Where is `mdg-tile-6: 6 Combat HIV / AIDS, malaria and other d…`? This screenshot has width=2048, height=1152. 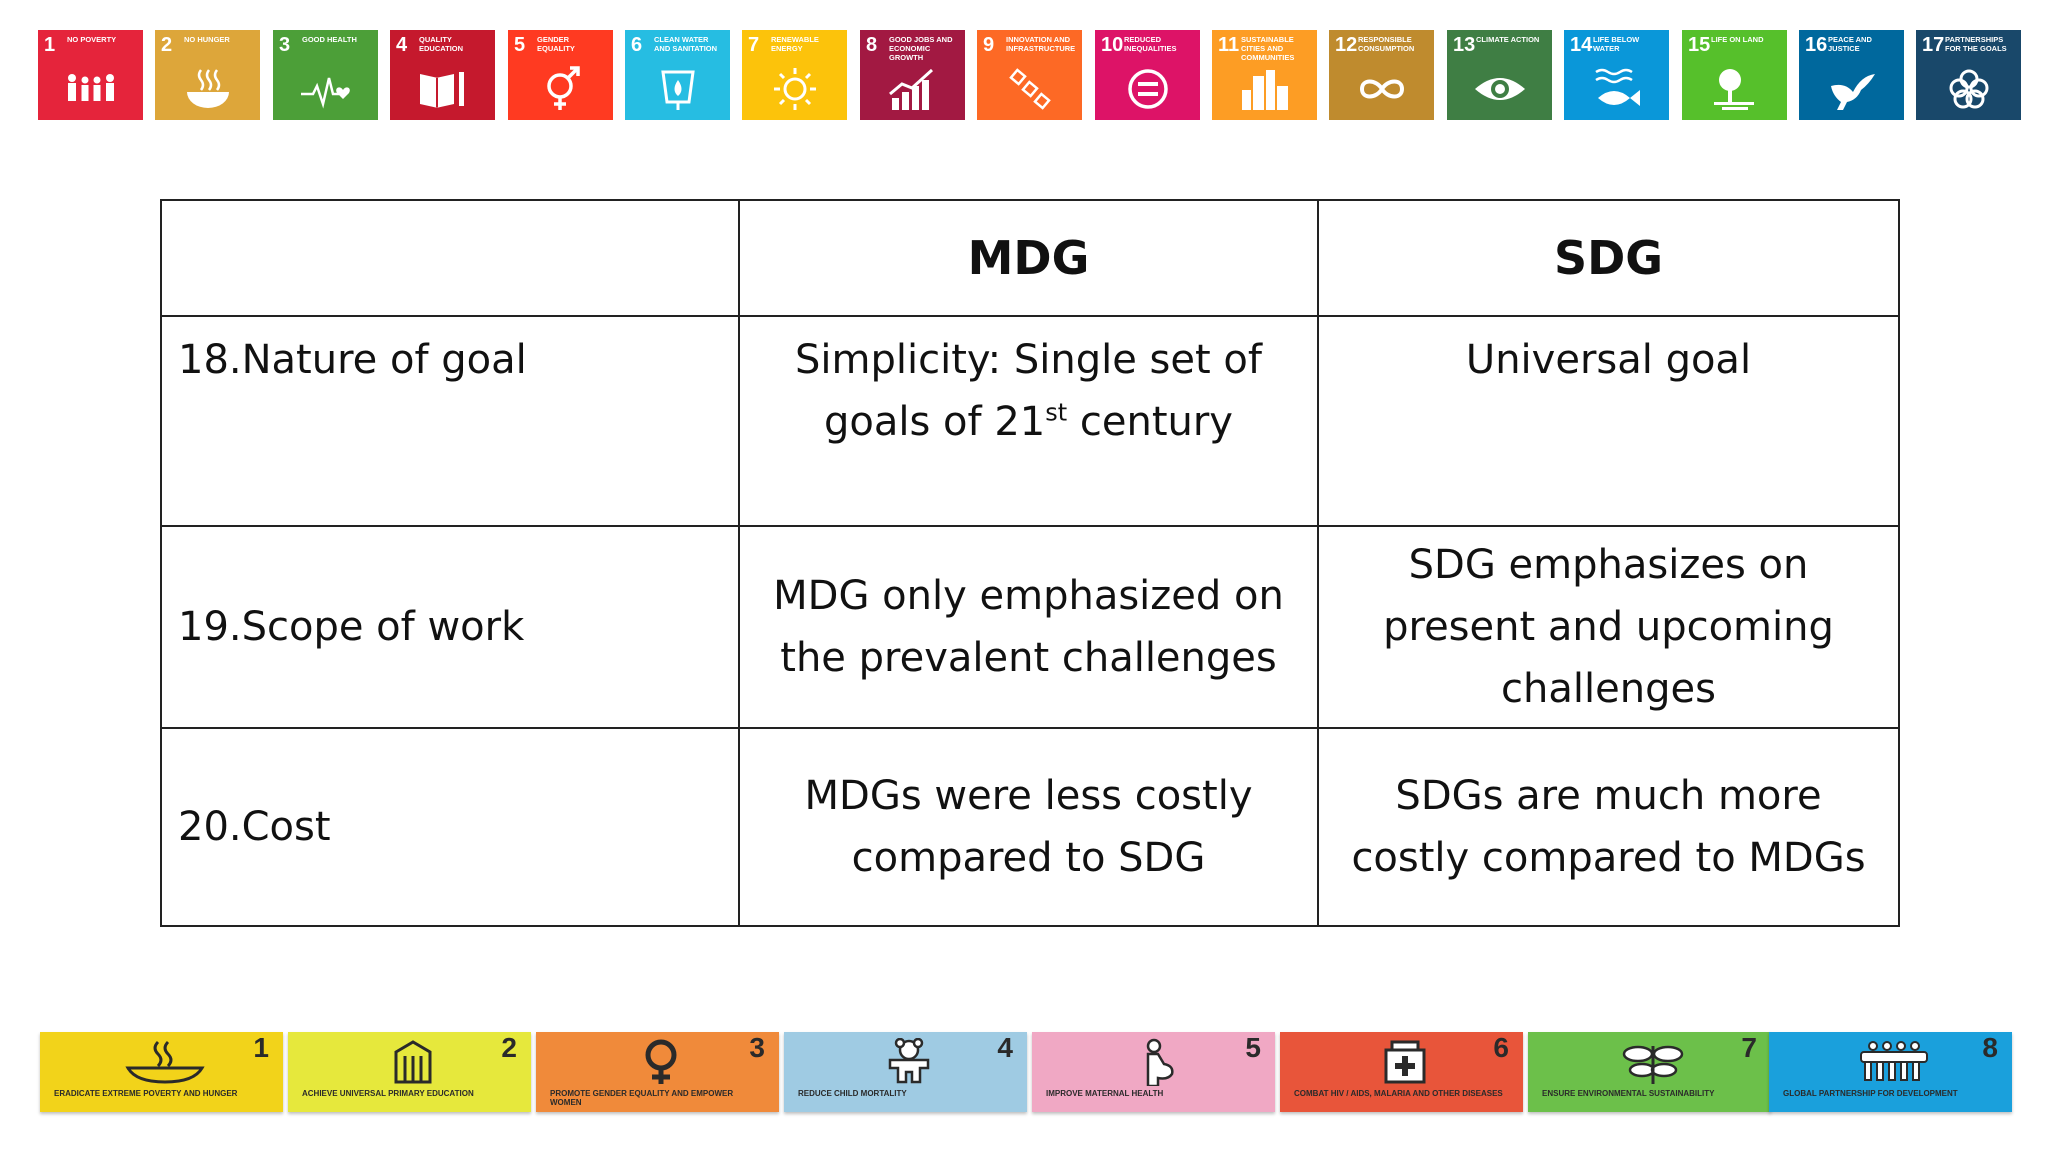 mdg-tile-6: 6 Combat HIV / AIDS, malaria and other d… is located at coordinates (1401, 1072).